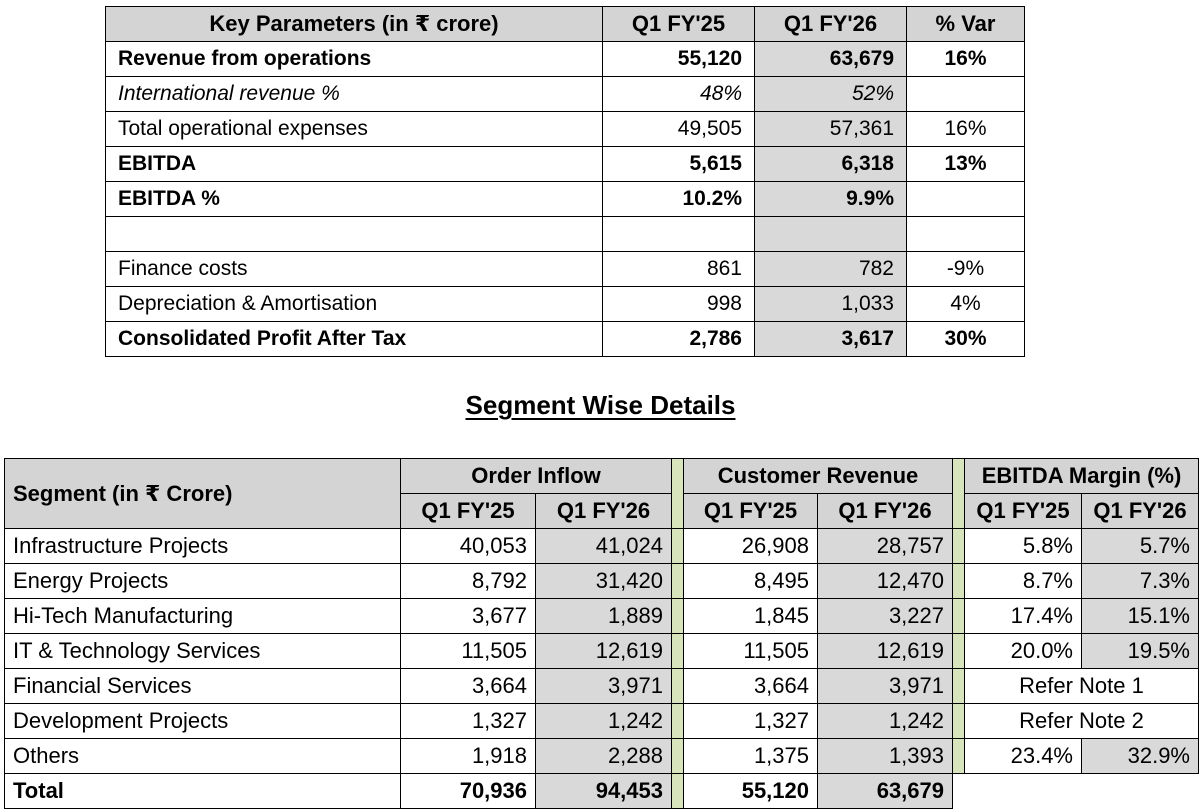 This screenshot has height=810, width=1201. Describe the element at coordinates (354, 59) in the screenshot. I see `parameter-label: Revenue from operations` at that location.